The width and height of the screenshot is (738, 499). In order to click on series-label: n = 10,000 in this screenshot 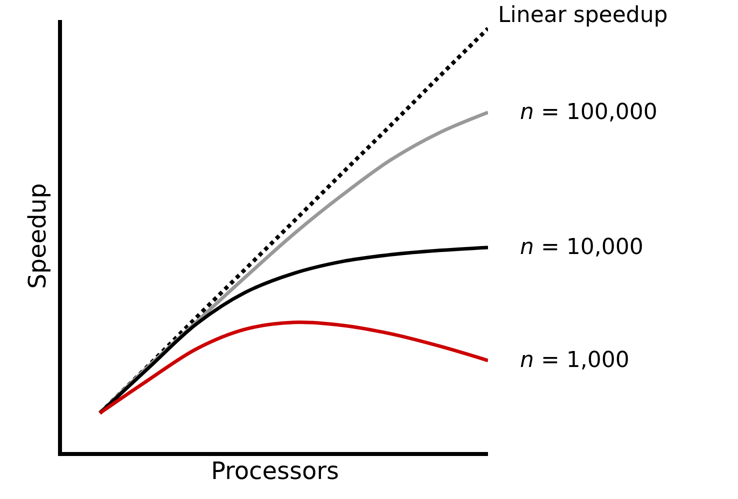, I will do `click(582, 247)`.